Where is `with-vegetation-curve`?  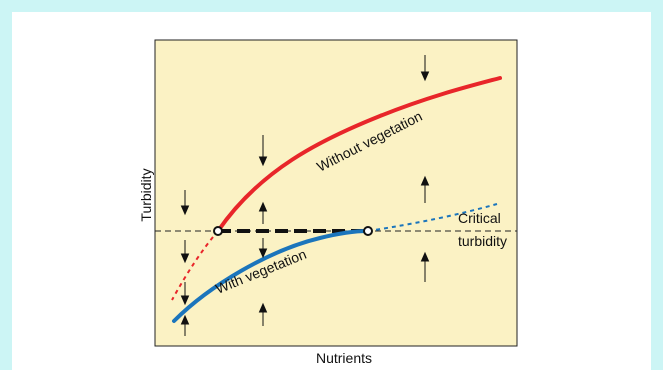 with-vegetation-curve is located at coordinates (271, 276).